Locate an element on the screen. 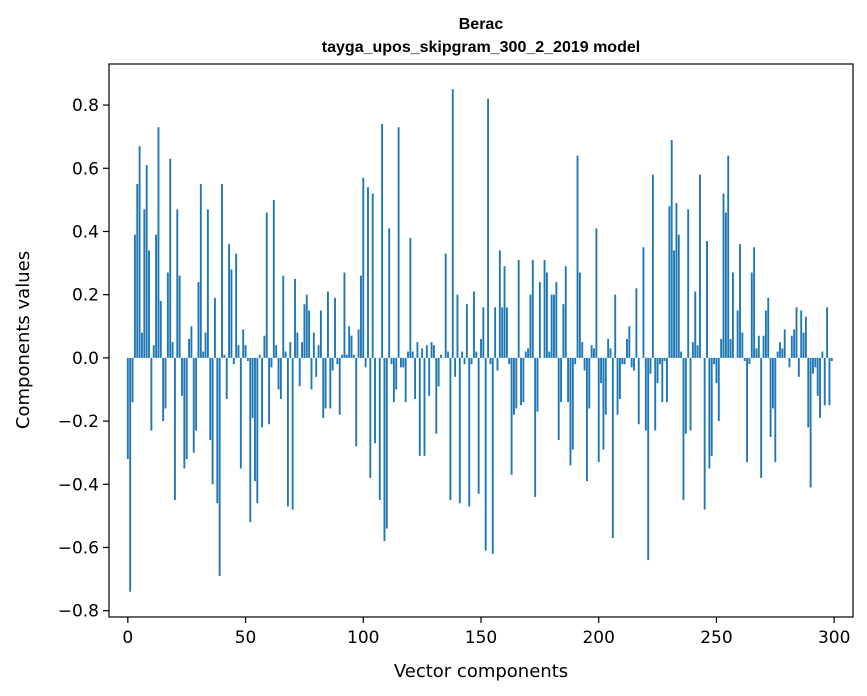  chart-subtitle: tayga_upos_skipgram_300_2_2019 model is located at coordinates (481, 47).